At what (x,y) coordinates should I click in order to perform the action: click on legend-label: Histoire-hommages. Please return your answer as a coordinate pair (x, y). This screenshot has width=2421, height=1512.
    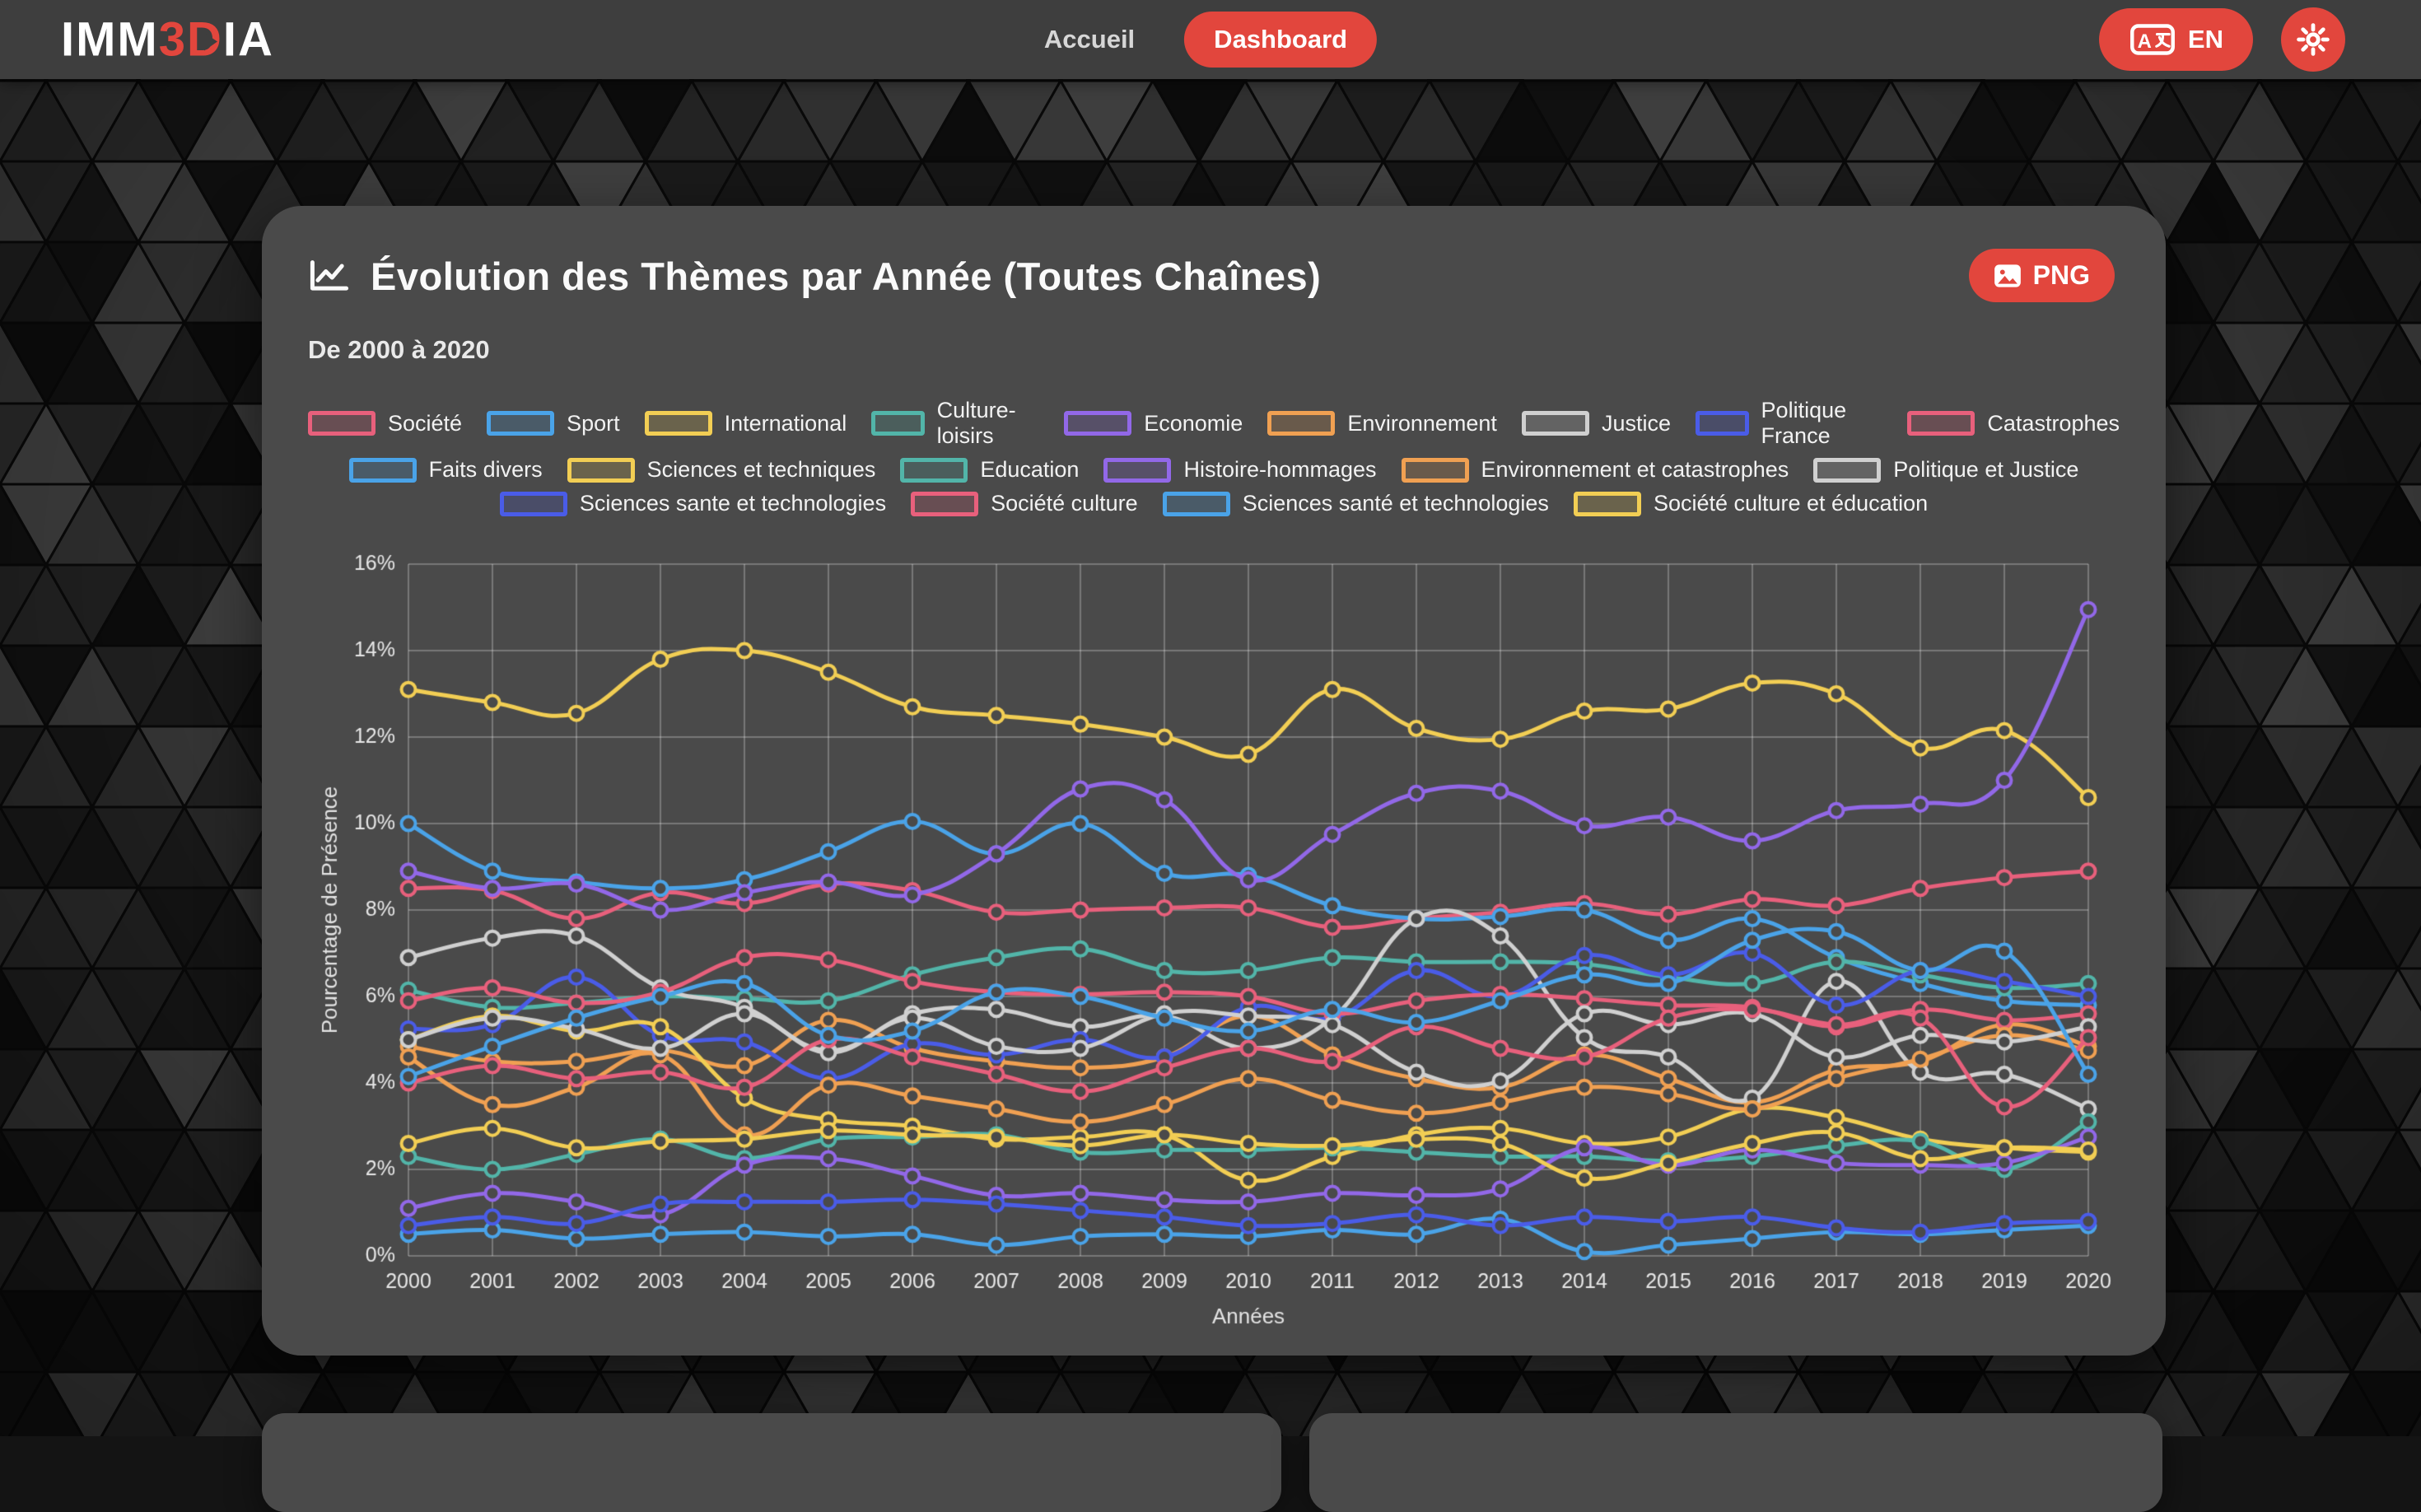
    Looking at the image, I should click on (1279, 470).